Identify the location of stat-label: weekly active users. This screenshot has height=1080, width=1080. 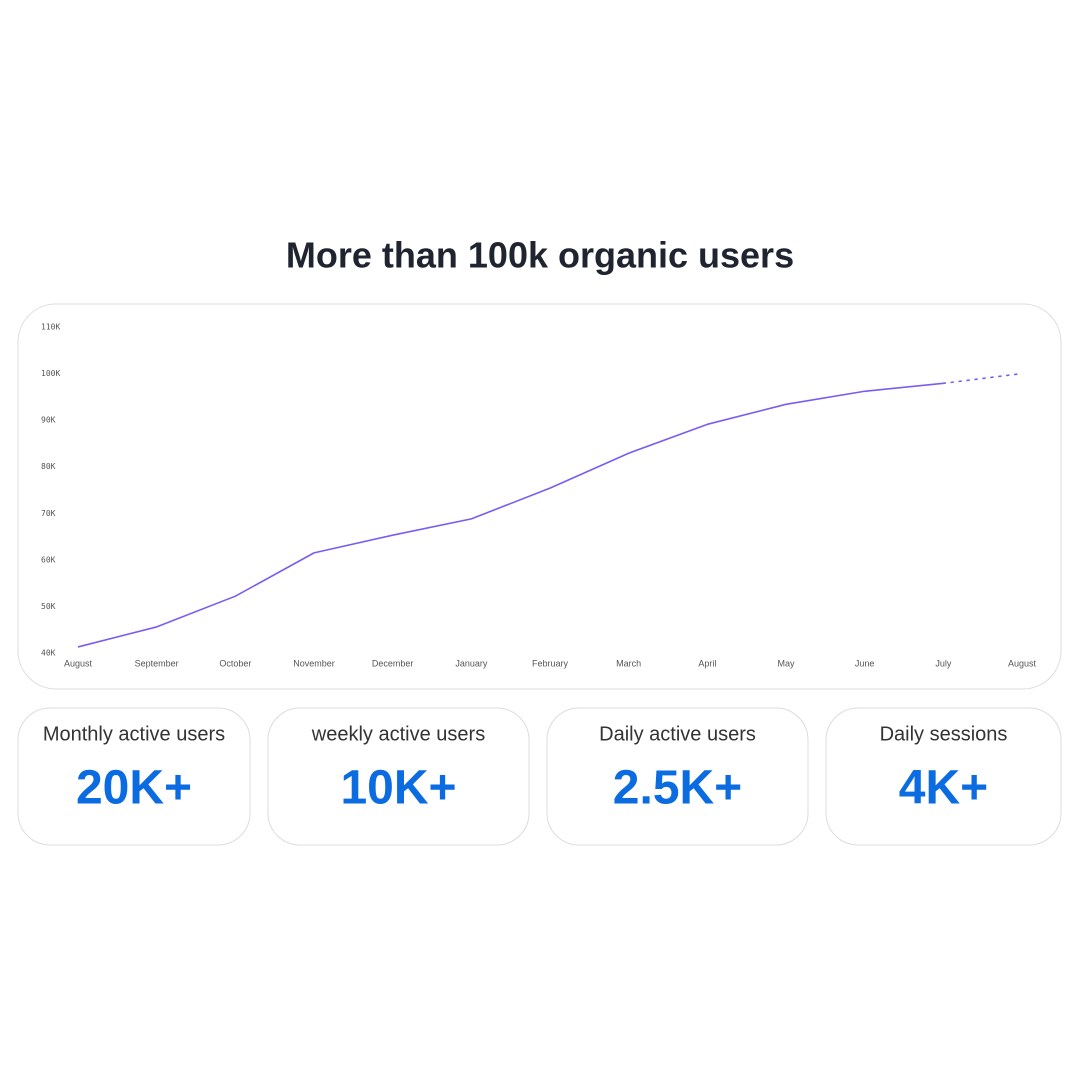
(398, 734).